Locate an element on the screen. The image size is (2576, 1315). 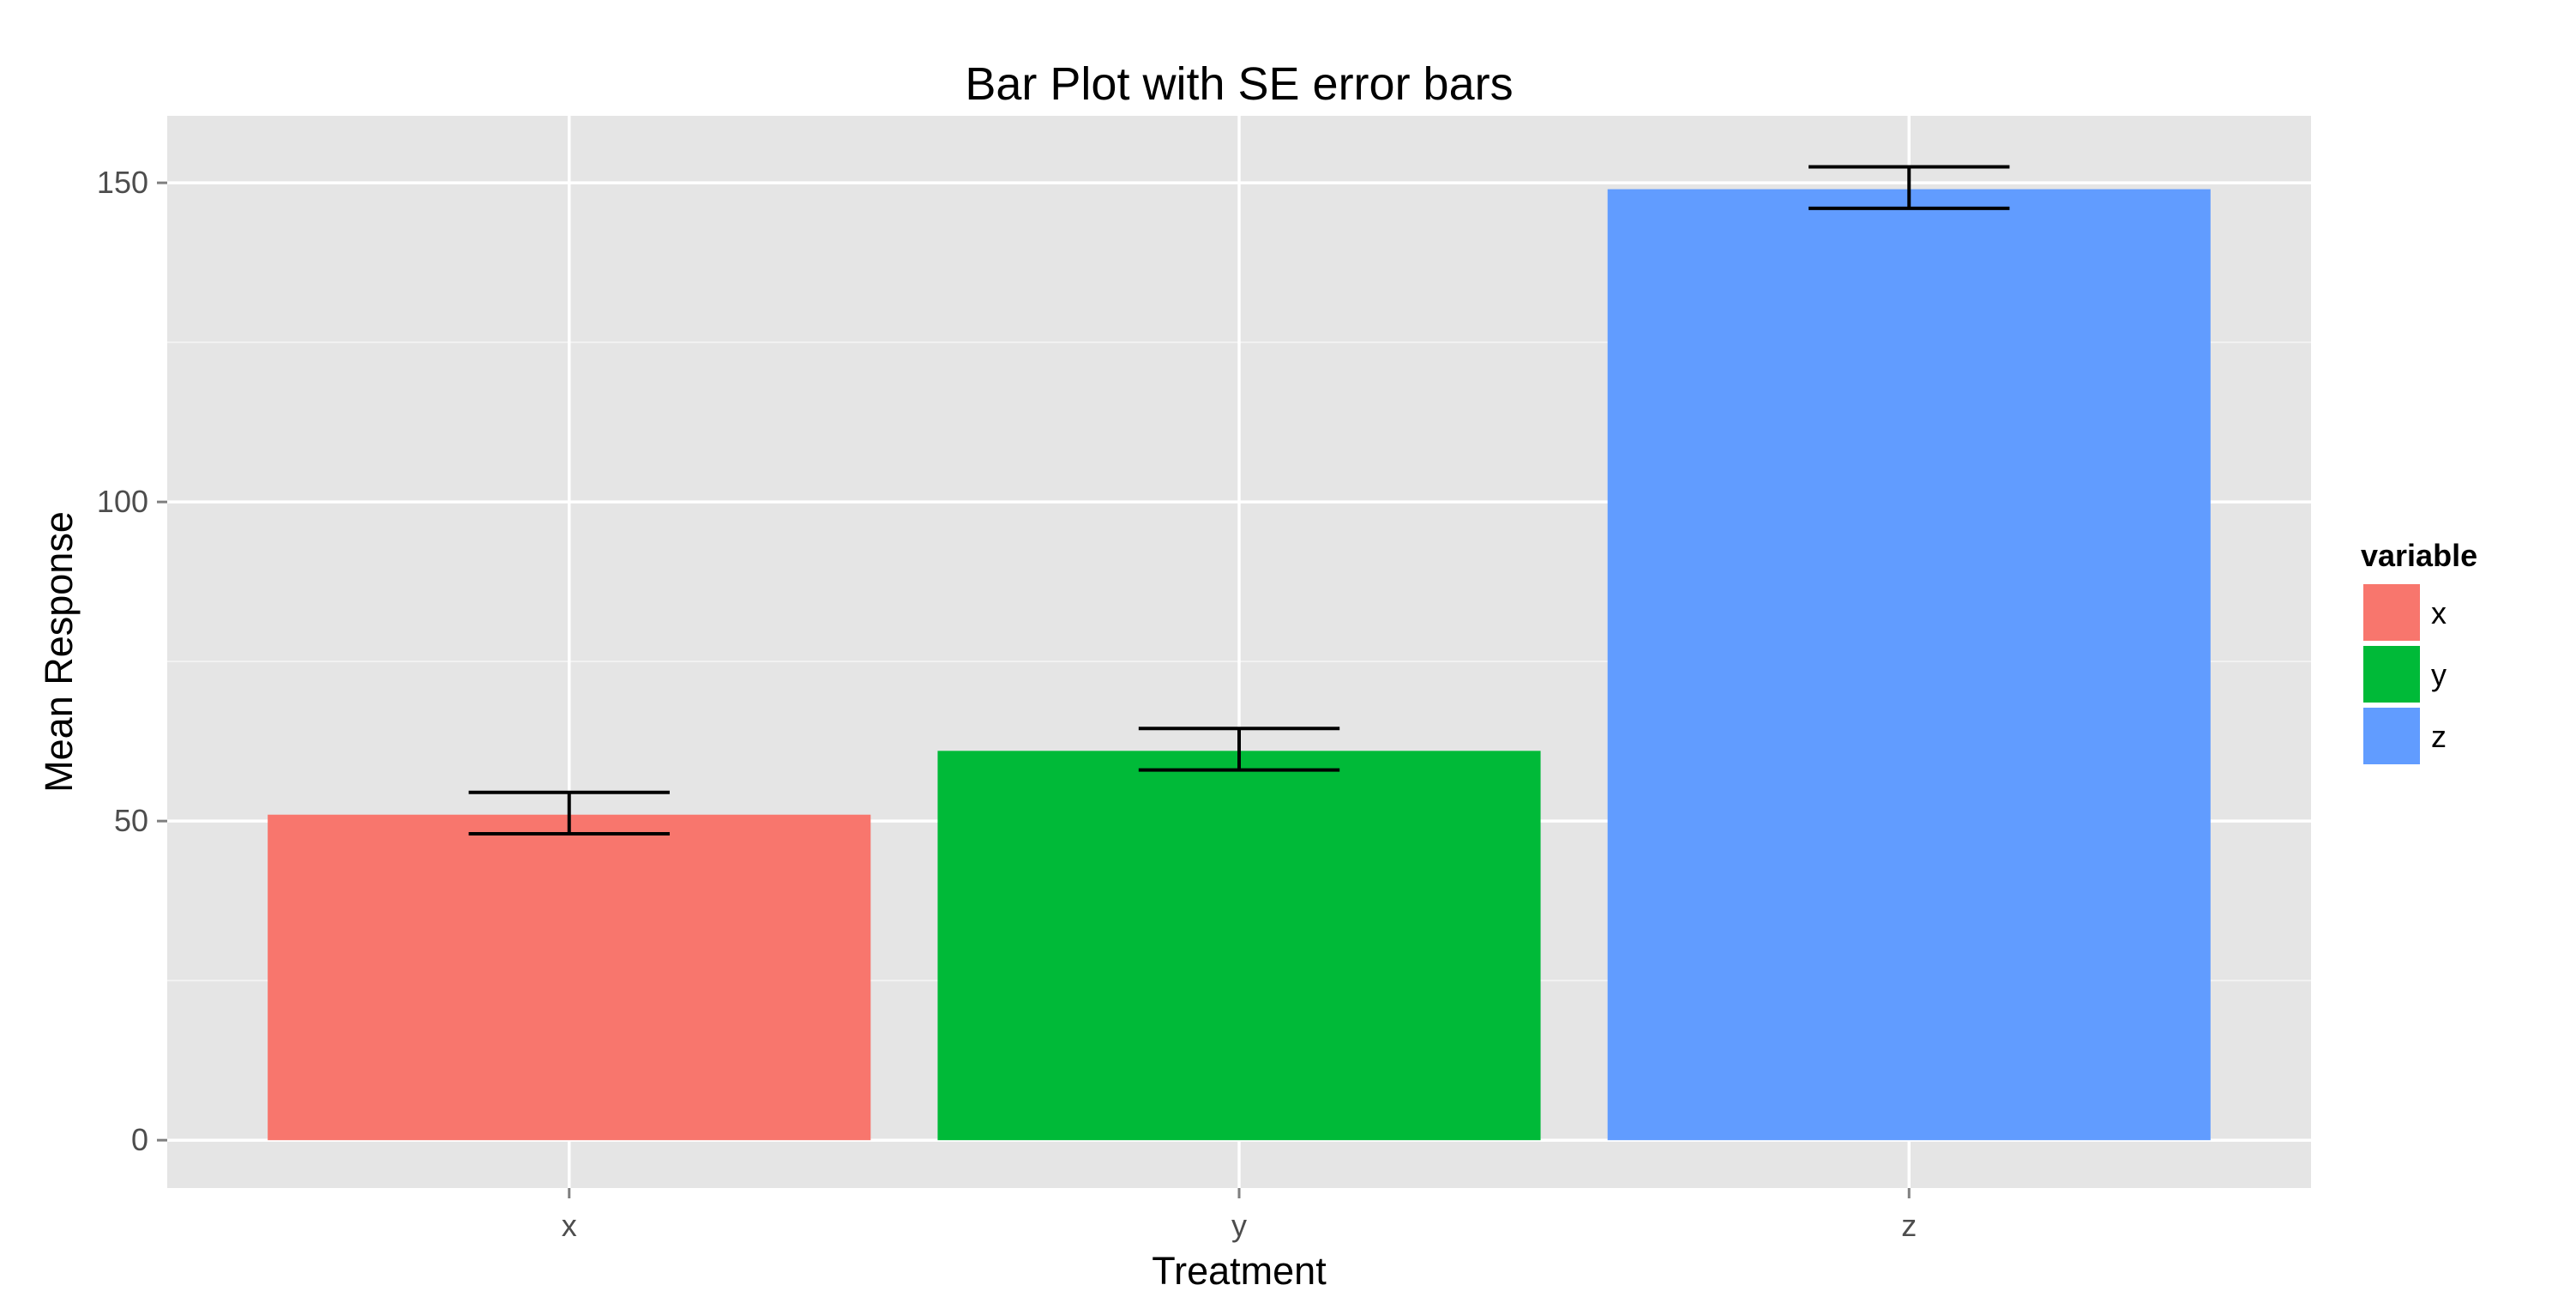
y-tick-label: 50 is located at coordinates (131, 820).